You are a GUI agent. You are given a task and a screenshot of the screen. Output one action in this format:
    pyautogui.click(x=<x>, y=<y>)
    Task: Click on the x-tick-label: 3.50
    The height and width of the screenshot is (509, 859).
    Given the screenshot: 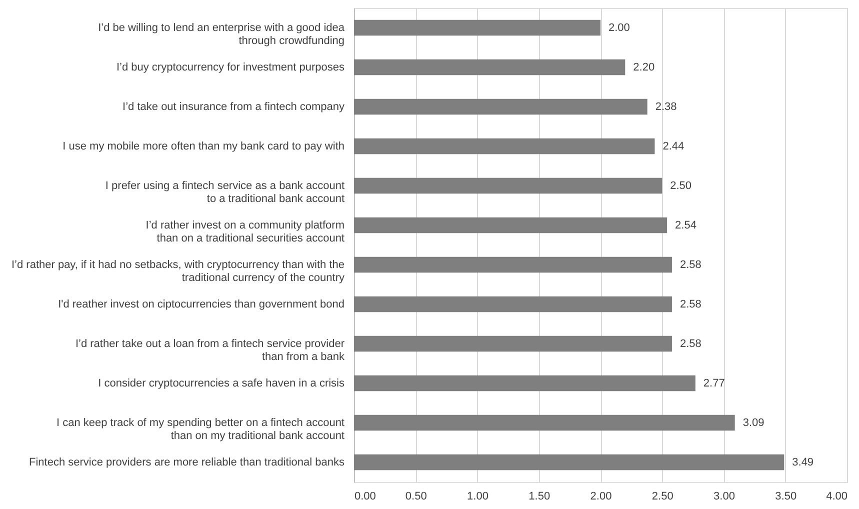 What is the action you would take?
    pyautogui.click(x=786, y=496)
    